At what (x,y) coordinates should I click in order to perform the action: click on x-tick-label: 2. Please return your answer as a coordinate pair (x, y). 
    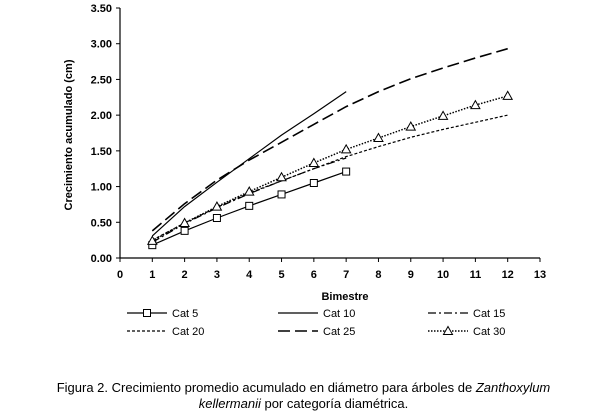
    Looking at the image, I should click on (185, 275).